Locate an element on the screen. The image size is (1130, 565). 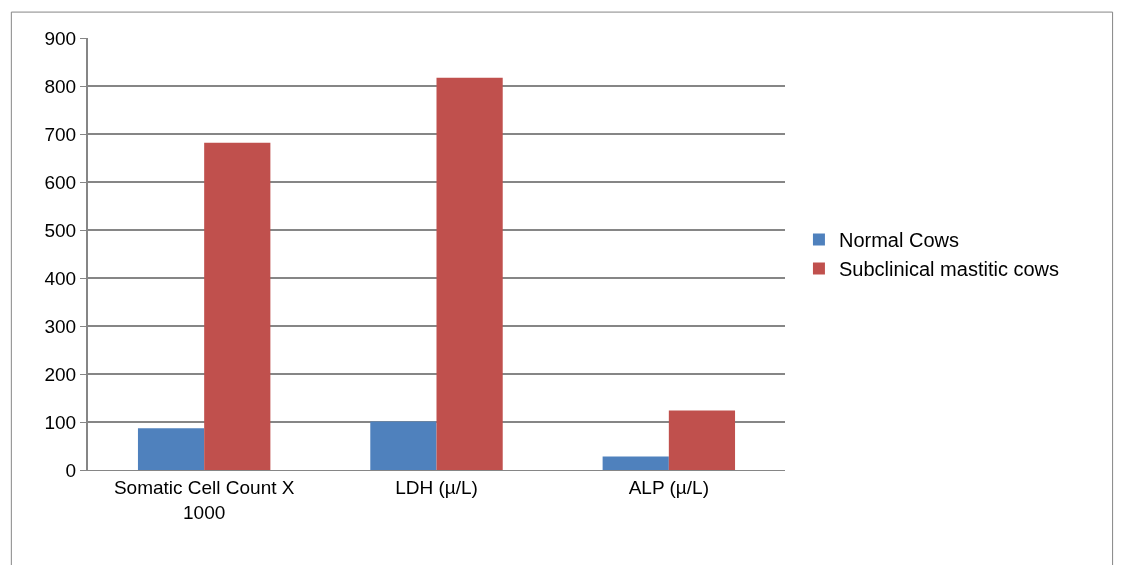
y-tick-label: 500 is located at coordinates (60, 230).